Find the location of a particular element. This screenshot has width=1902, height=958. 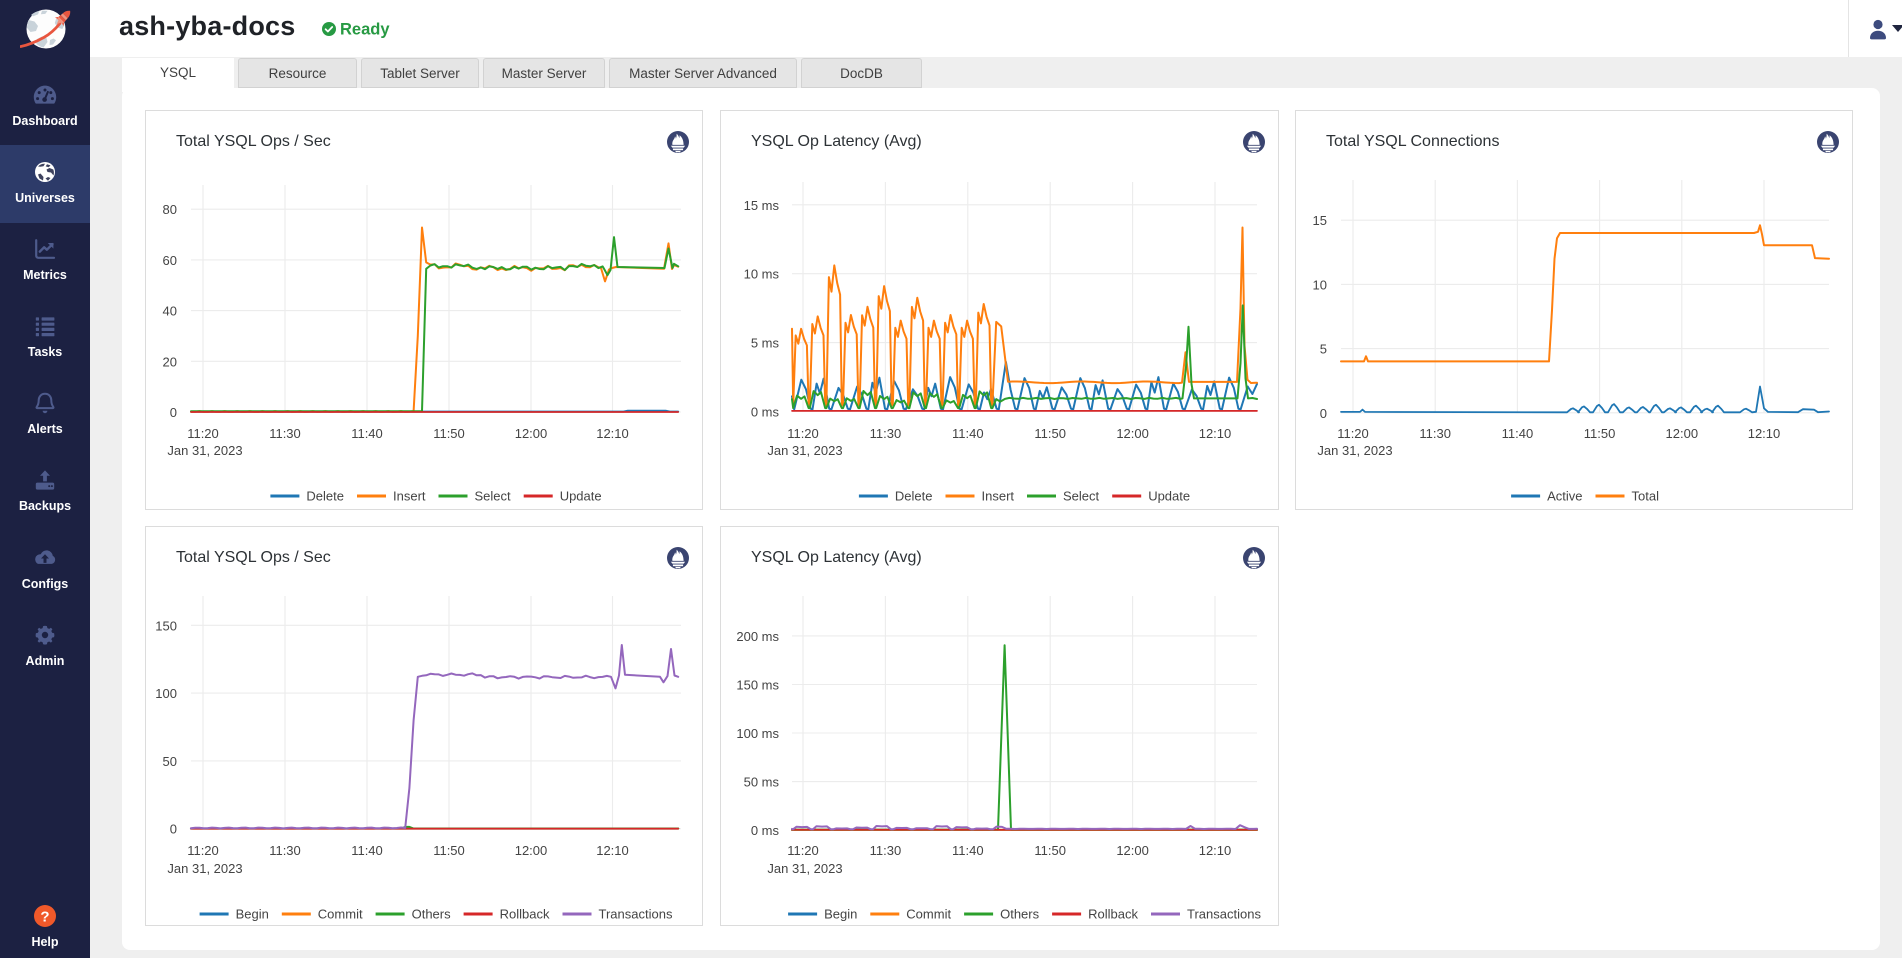

svg-text: 15 is located at coordinates (1320, 220).